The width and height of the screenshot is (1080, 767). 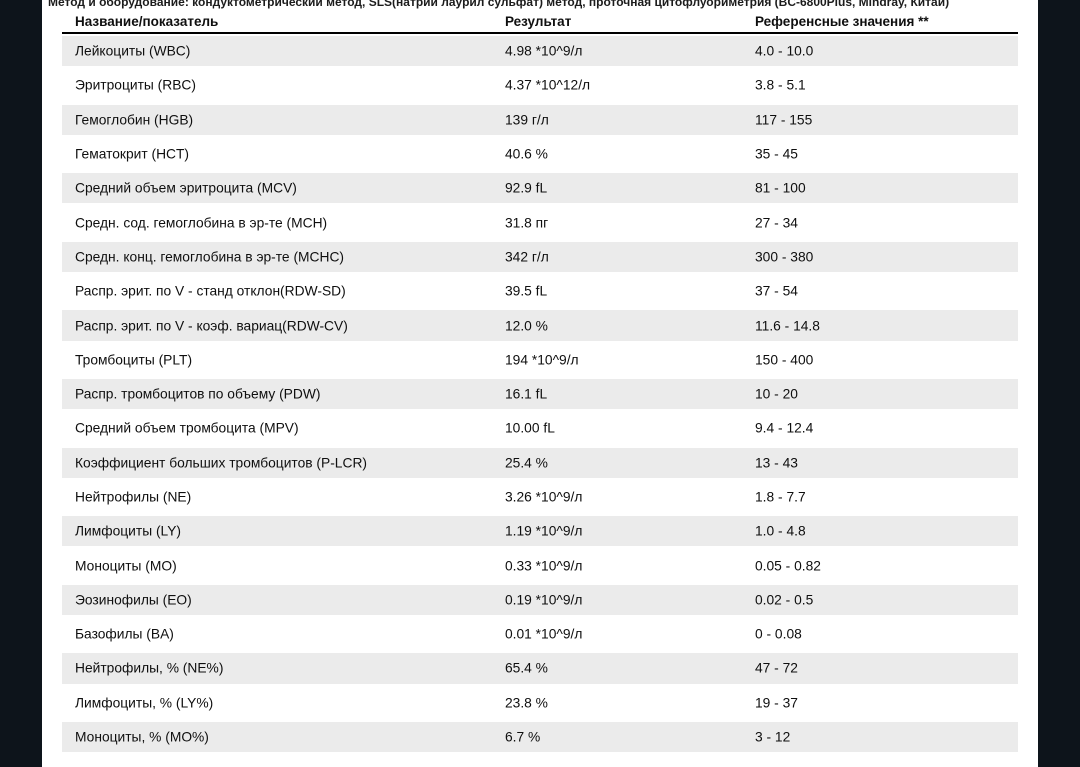 I want to click on table-row: Эозинофилы (EO) 0.19 *10^9/л 0.02 - 0.5, so click(x=540, y=600).